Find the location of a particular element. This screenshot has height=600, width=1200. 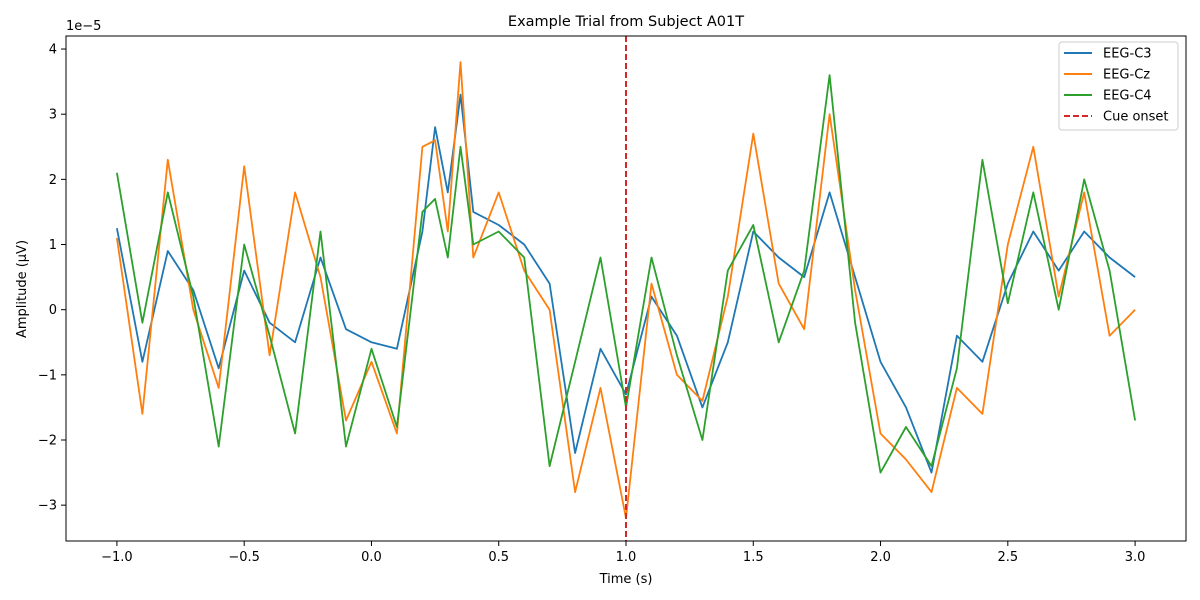

x-axis-ticks: −1.0 −0.5 0.0 0.5 1.0 1.5 2.0 2.5 3.0 is located at coordinates (623, 553).